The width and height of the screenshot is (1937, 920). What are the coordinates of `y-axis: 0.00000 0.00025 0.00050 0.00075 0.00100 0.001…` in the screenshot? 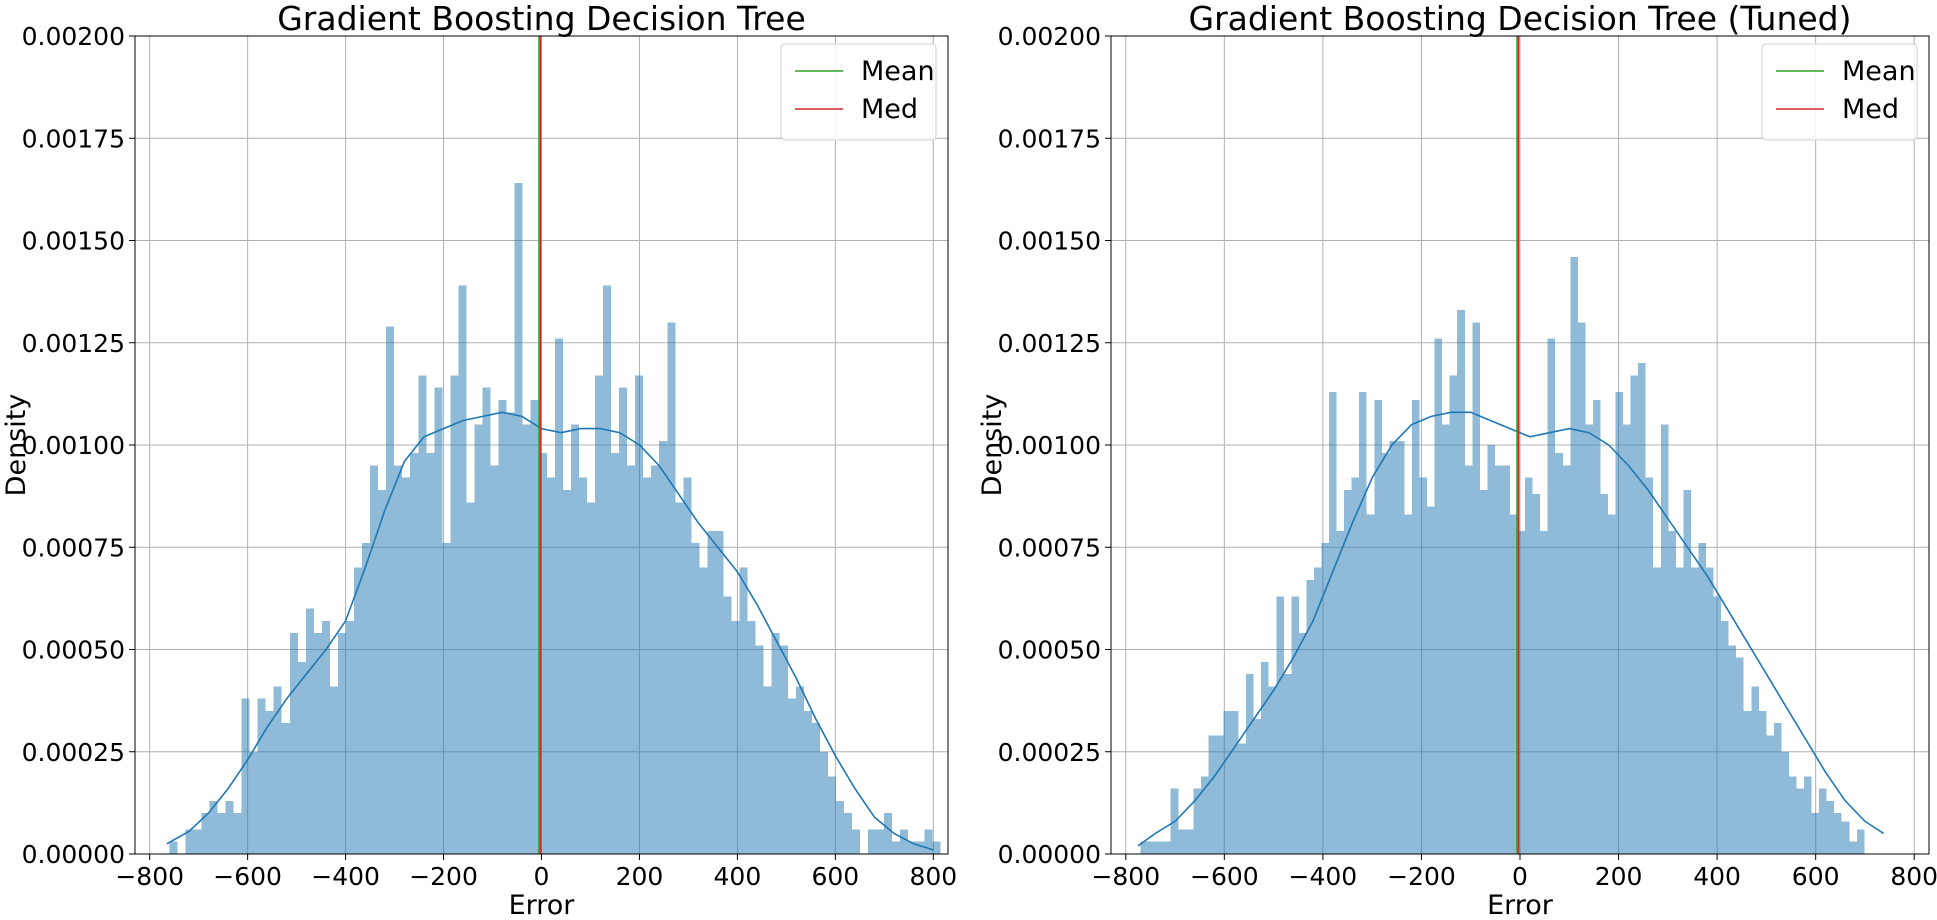 It's located at (78, 445).